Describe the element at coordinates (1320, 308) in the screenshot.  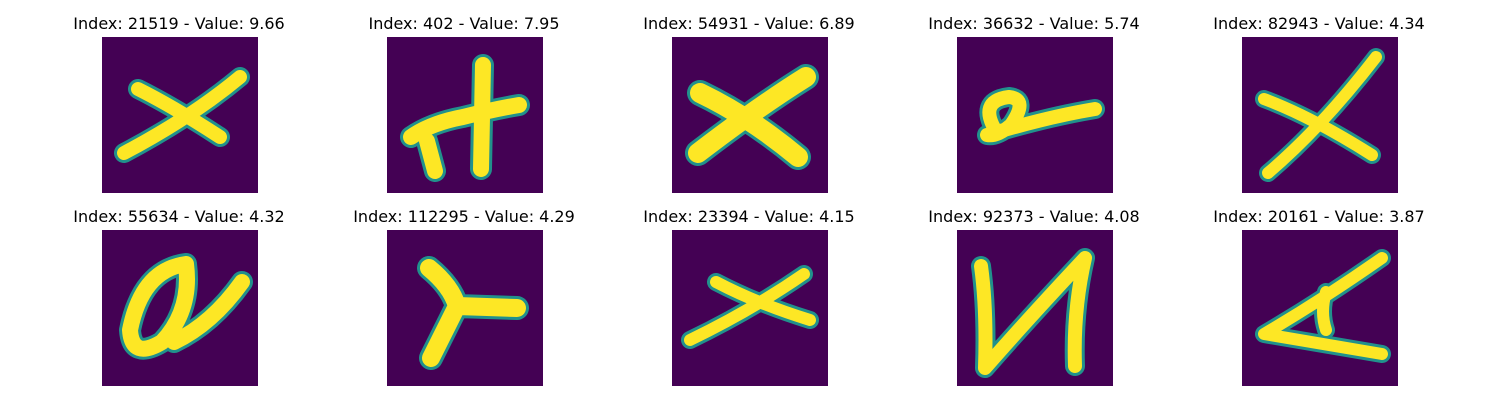
I see `glyph-image-a-rotated` at that location.